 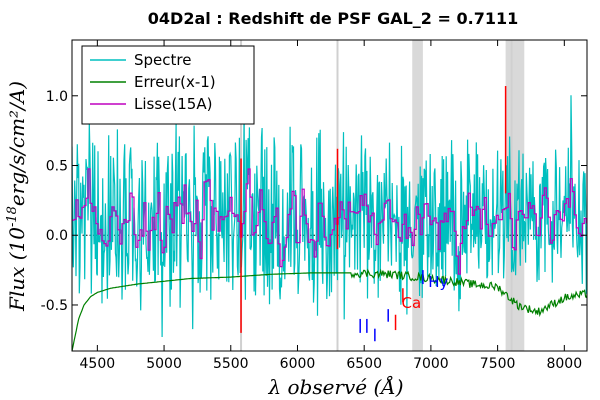 What do you see at coordinates (162, 60) in the screenshot?
I see `legend-label: Spectre` at bounding box center [162, 60].